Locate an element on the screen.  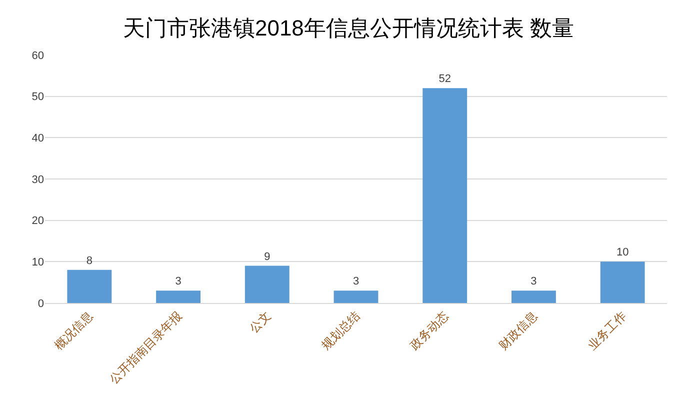
y-tick-label: 30 is located at coordinates (38, 180).